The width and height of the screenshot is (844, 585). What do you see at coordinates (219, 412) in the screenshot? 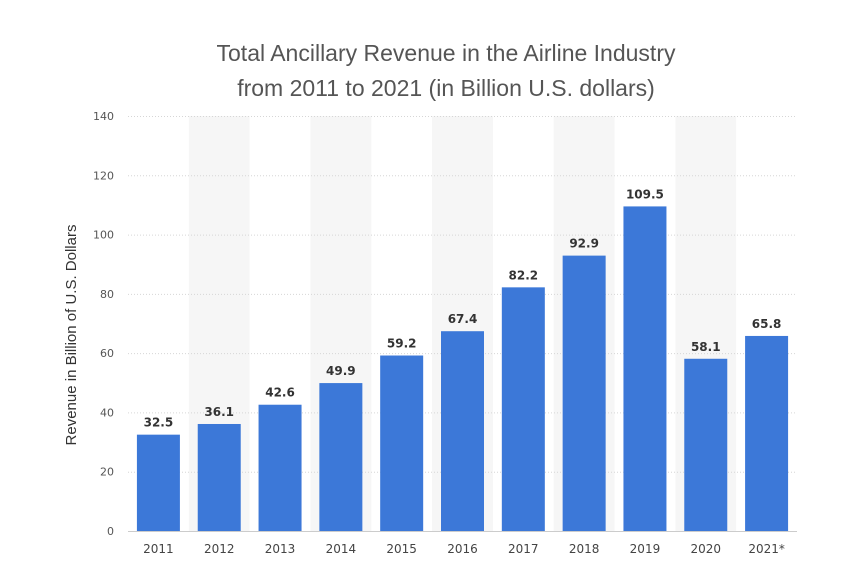
I see `data-label: 36.1` at bounding box center [219, 412].